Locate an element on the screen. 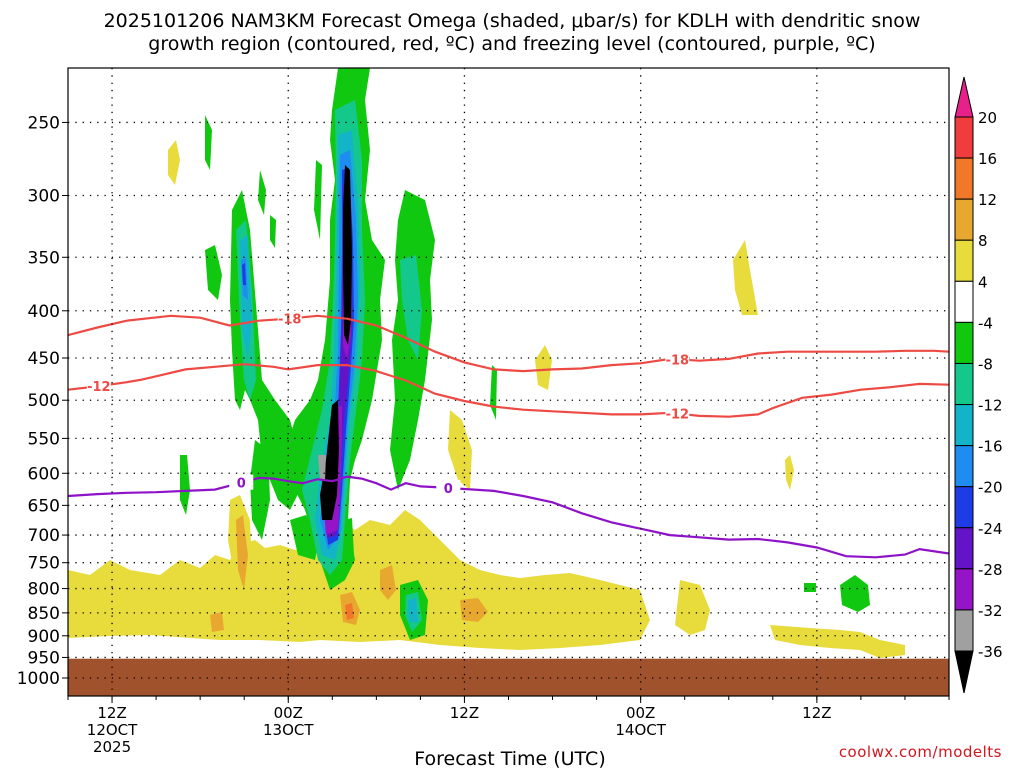 This screenshot has width=1024, height=768. omega-negative-column-c is located at coordinates (213, 272).